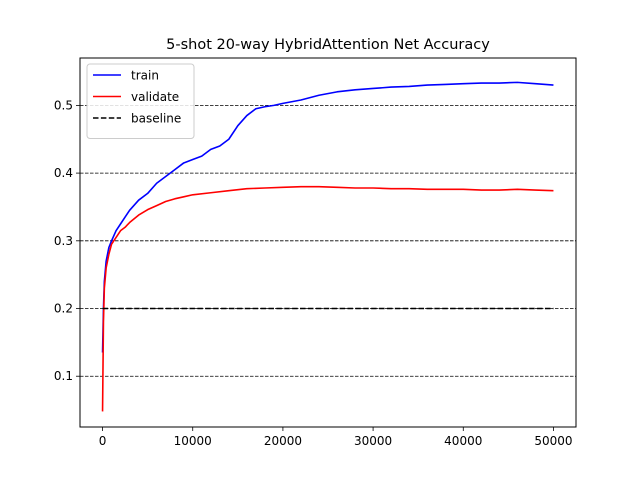 The height and width of the screenshot is (480, 640). Describe the element at coordinates (63, 309) in the screenshot. I see `y-tick-label: 0.2` at that location.